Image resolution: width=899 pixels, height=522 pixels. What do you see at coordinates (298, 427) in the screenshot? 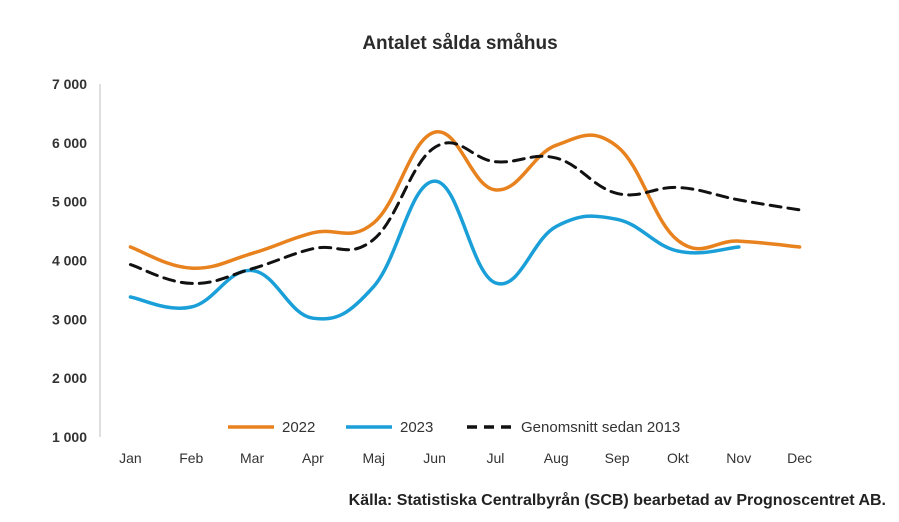
I see `legend-label: 2022` at bounding box center [298, 427].